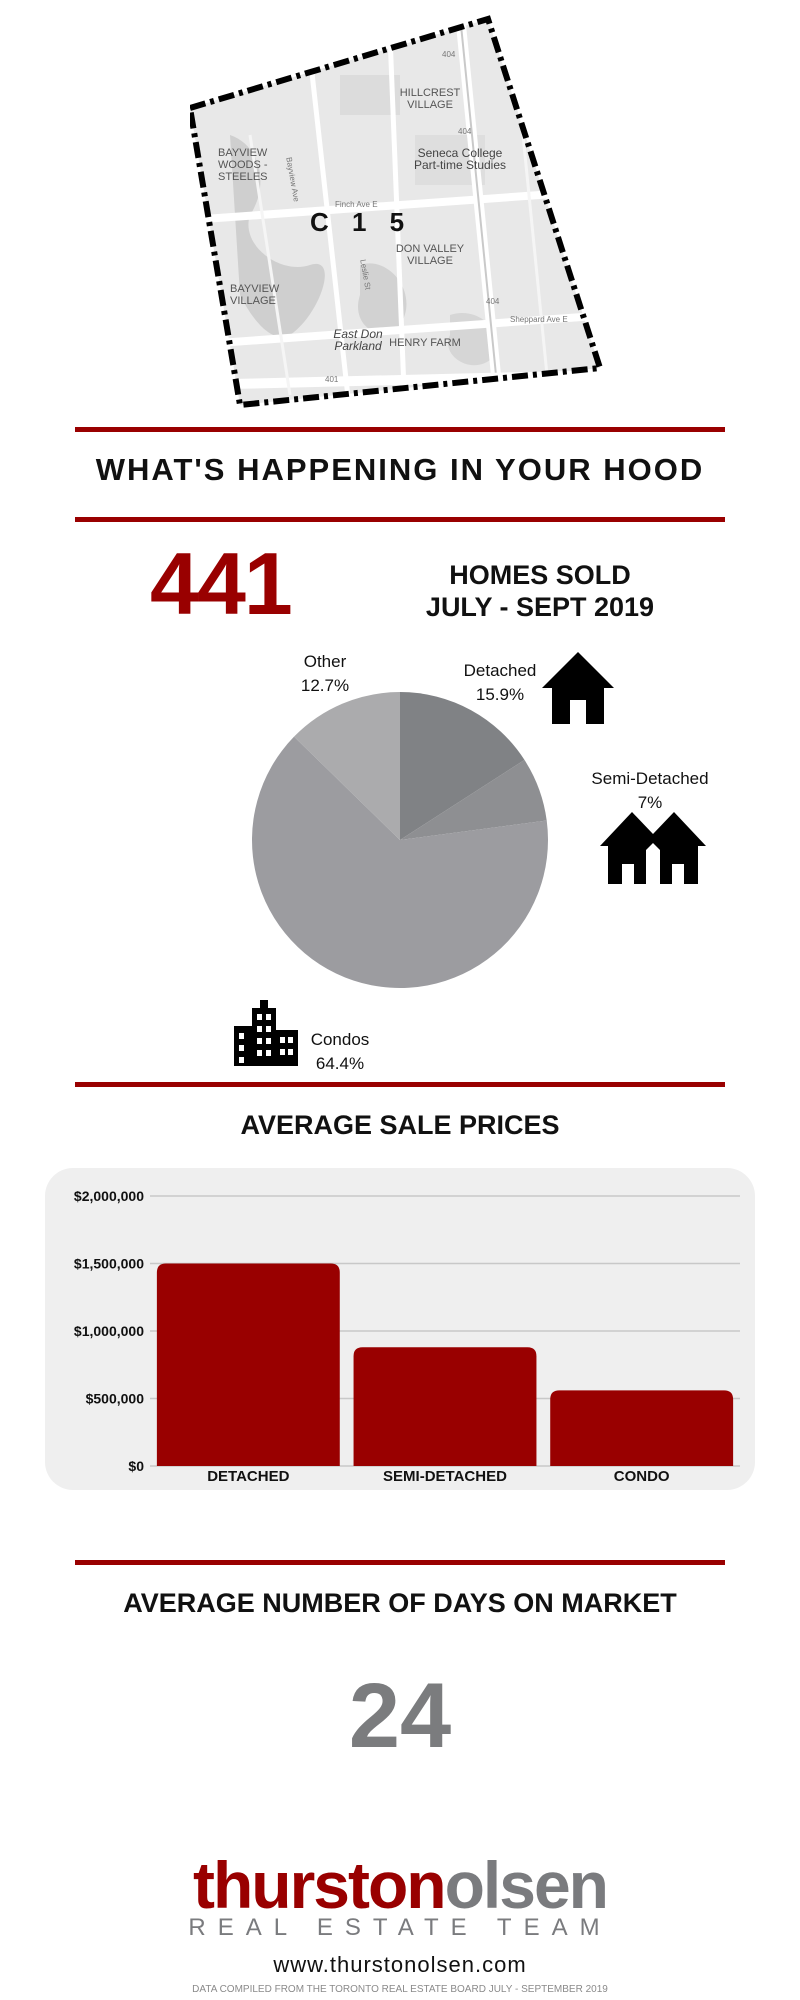 This screenshot has height=2000, width=800. What do you see at coordinates (248, 1476) in the screenshot?
I see `x-tick-label: DETACHED` at bounding box center [248, 1476].